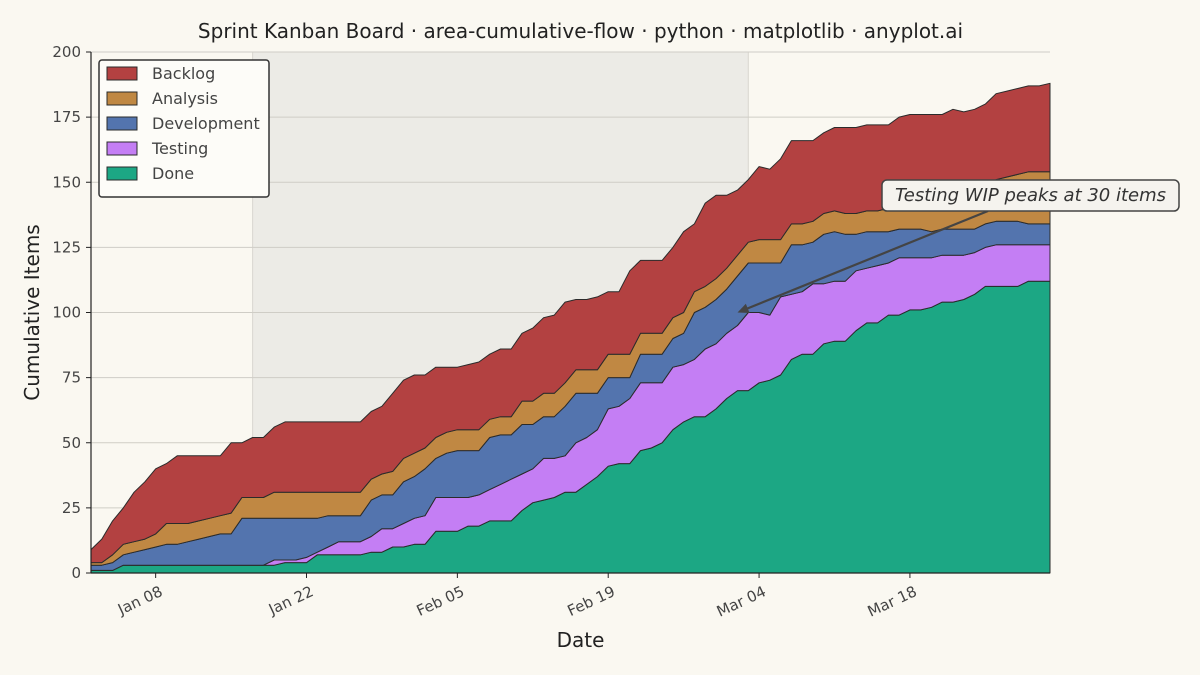  What do you see at coordinates (206, 123) in the screenshot?
I see `legend-label-development: Development` at bounding box center [206, 123].